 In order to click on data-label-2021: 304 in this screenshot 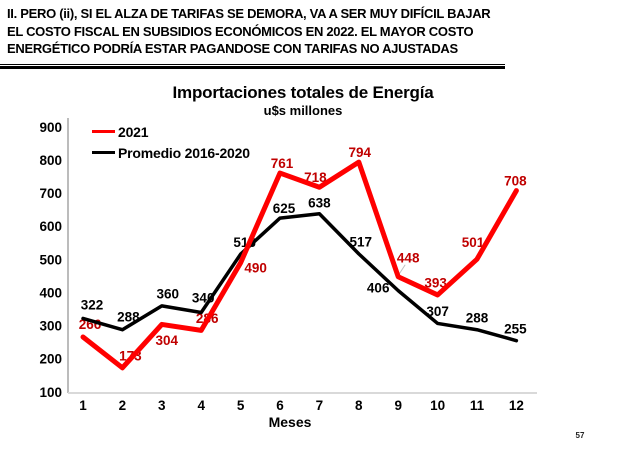, I will do `click(167, 340)`.